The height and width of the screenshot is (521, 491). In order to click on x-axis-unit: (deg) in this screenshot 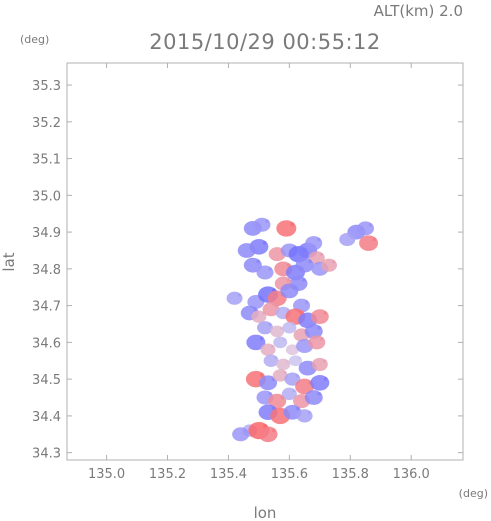, I will do `click(473, 493)`.